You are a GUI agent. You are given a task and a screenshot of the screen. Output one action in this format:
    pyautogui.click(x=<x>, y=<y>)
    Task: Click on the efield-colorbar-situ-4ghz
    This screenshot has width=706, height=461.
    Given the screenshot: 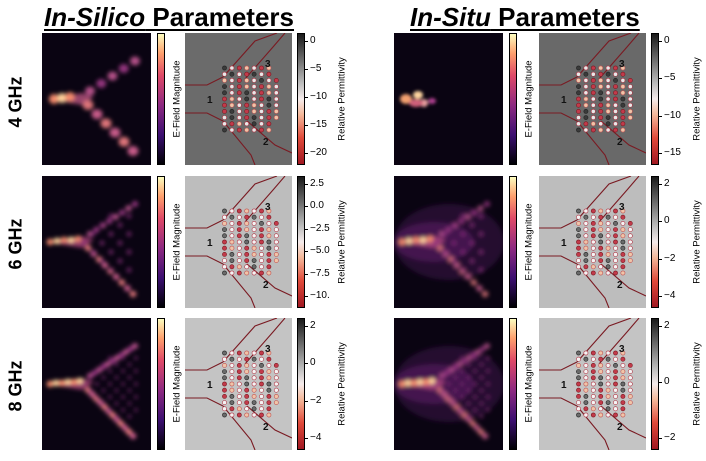 What is the action you would take?
    pyautogui.click(x=513, y=99)
    